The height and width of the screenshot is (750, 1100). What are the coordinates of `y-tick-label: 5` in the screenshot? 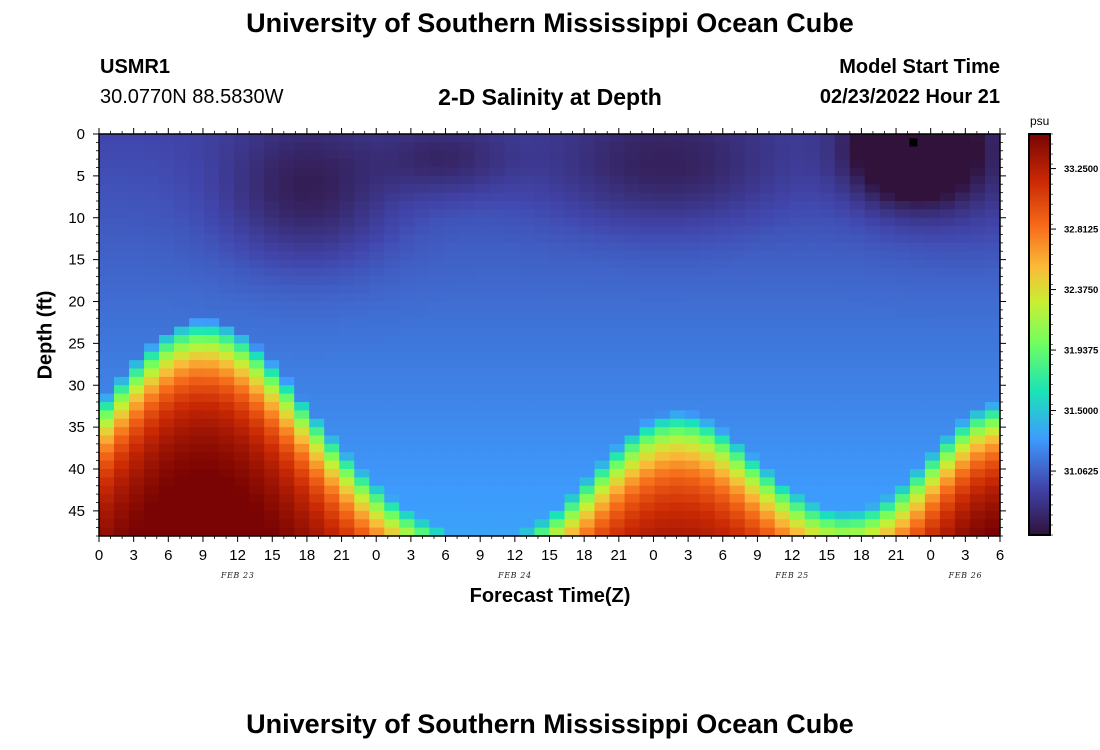 It's located at (81, 176).